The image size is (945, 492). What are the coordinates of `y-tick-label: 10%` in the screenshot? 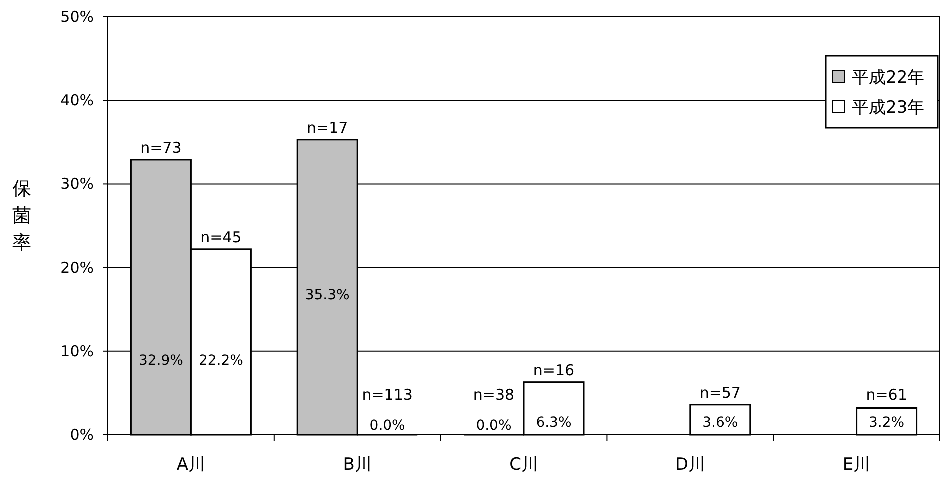 It's located at (77, 351).